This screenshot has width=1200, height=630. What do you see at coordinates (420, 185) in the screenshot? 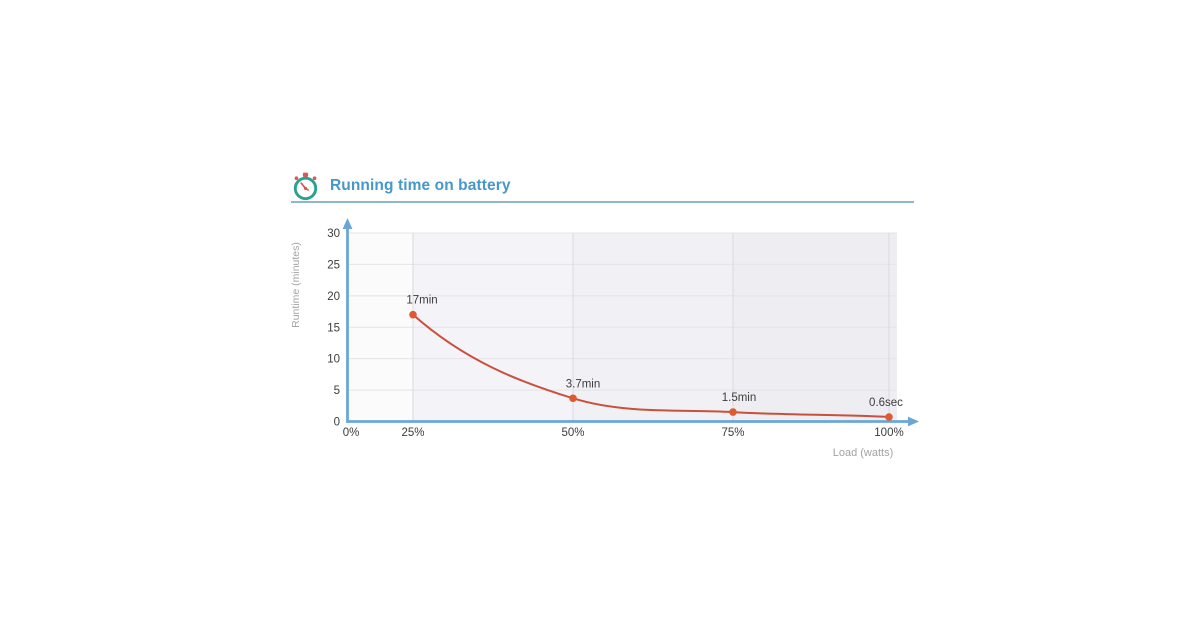
I see `page-title: Running time on battery` at bounding box center [420, 185].